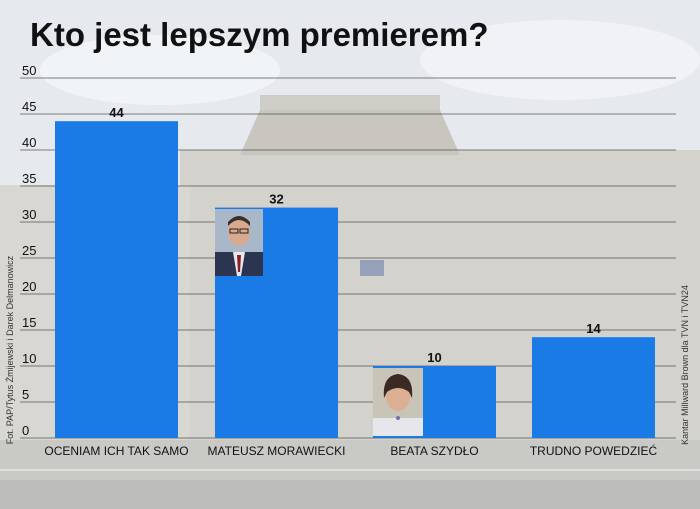 The height and width of the screenshot is (509, 700). What do you see at coordinates (593, 328) in the screenshot?
I see `data-label: 14` at bounding box center [593, 328].